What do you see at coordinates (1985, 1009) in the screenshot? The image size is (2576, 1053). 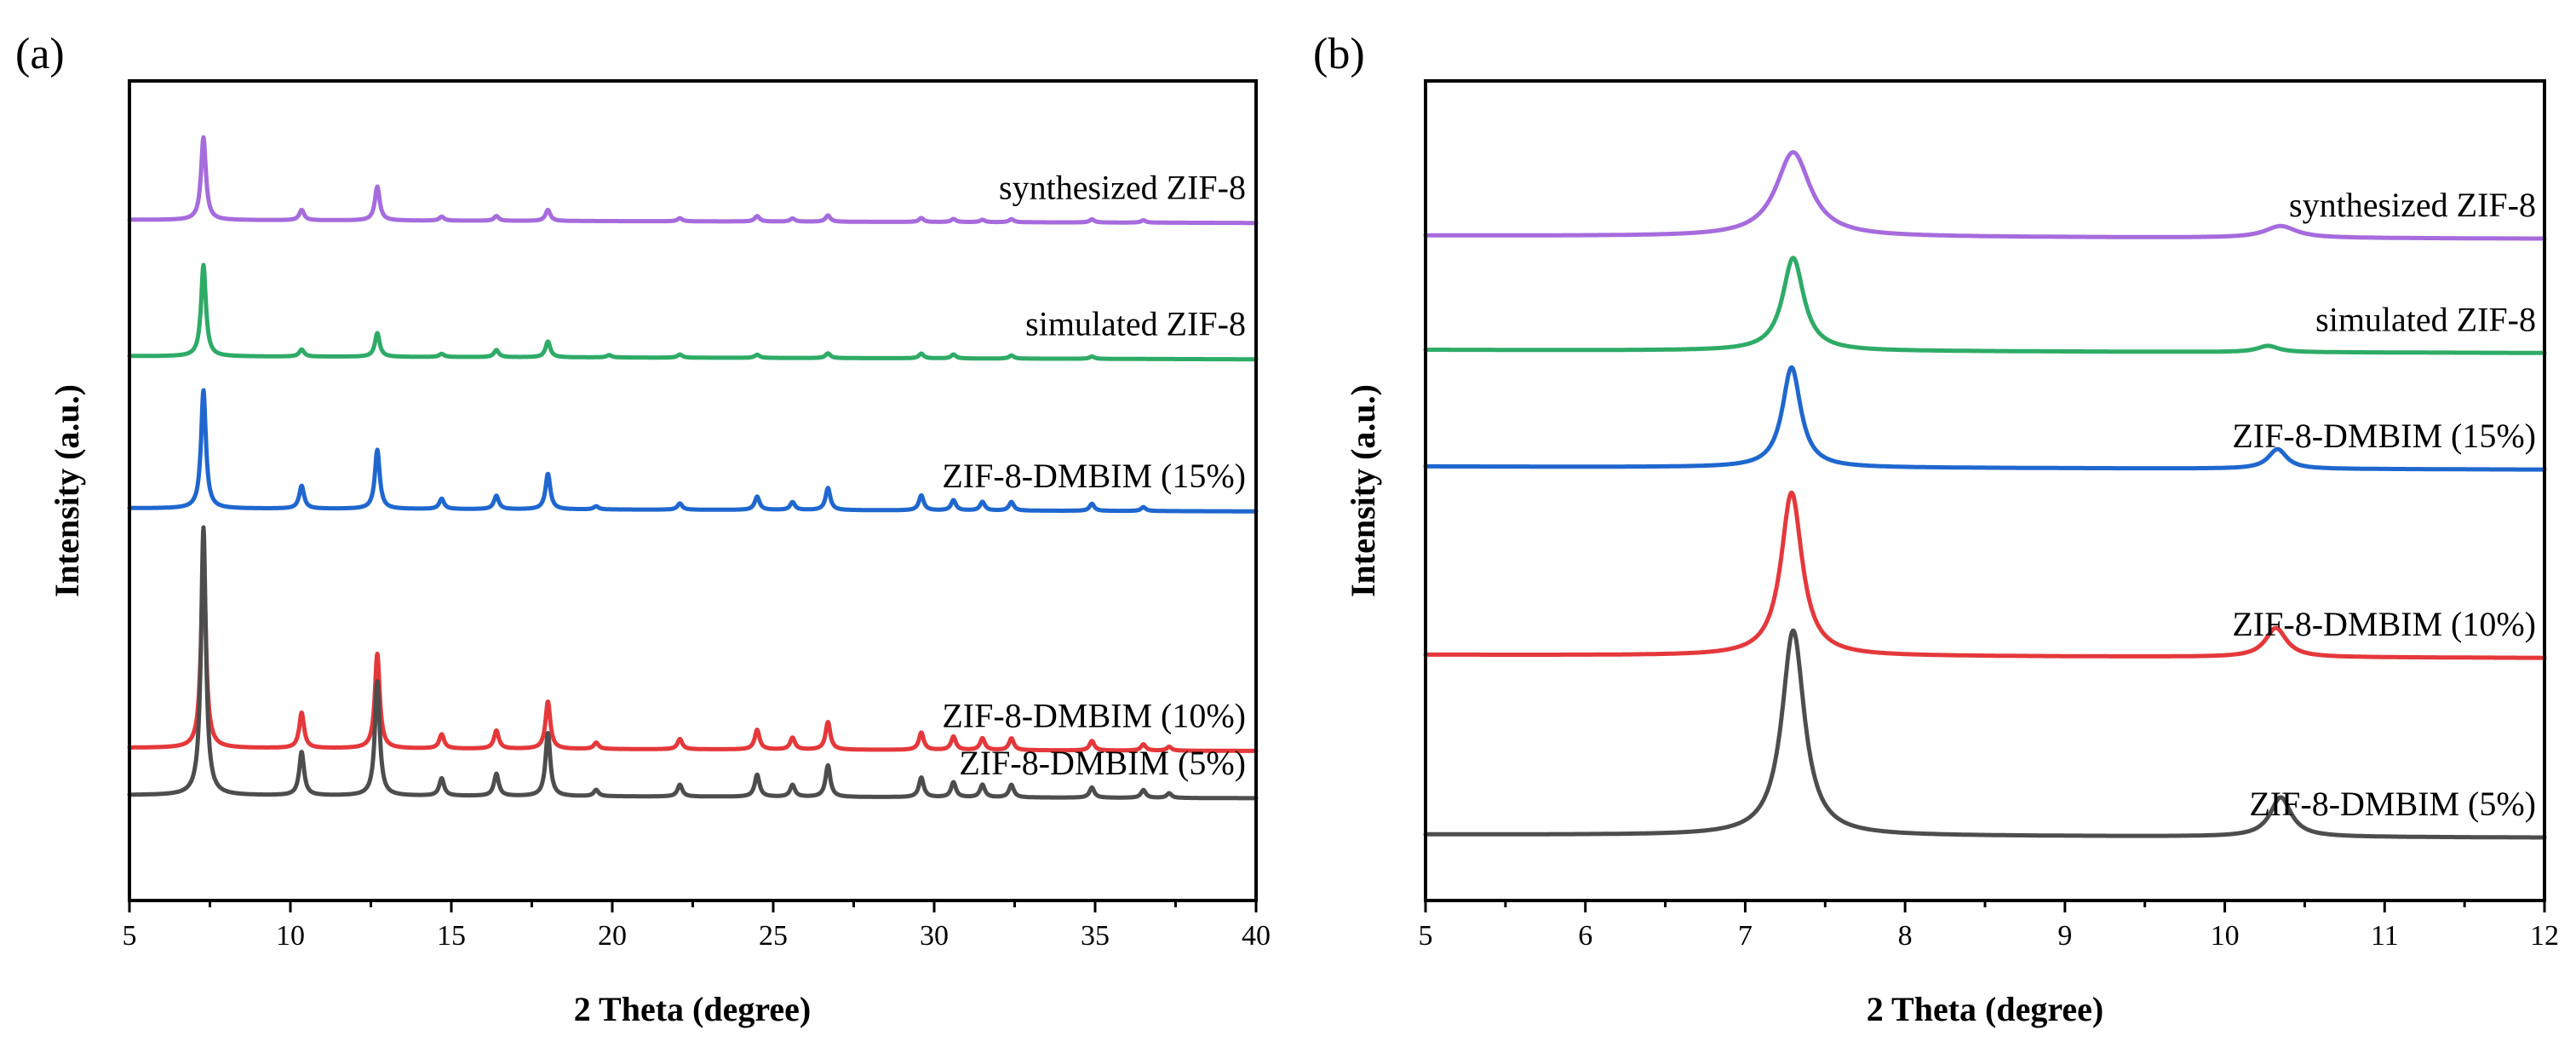 I see `panel-b-x-axis-title: 2 Theta (degree)` at bounding box center [1985, 1009].